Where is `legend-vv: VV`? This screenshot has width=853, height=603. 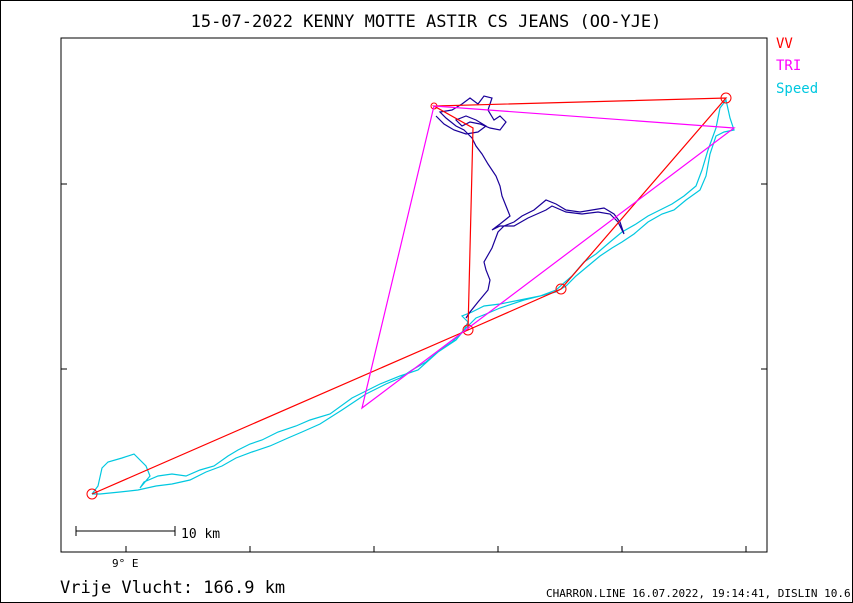 legend-vv: VV is located at coordinates (784, 44).